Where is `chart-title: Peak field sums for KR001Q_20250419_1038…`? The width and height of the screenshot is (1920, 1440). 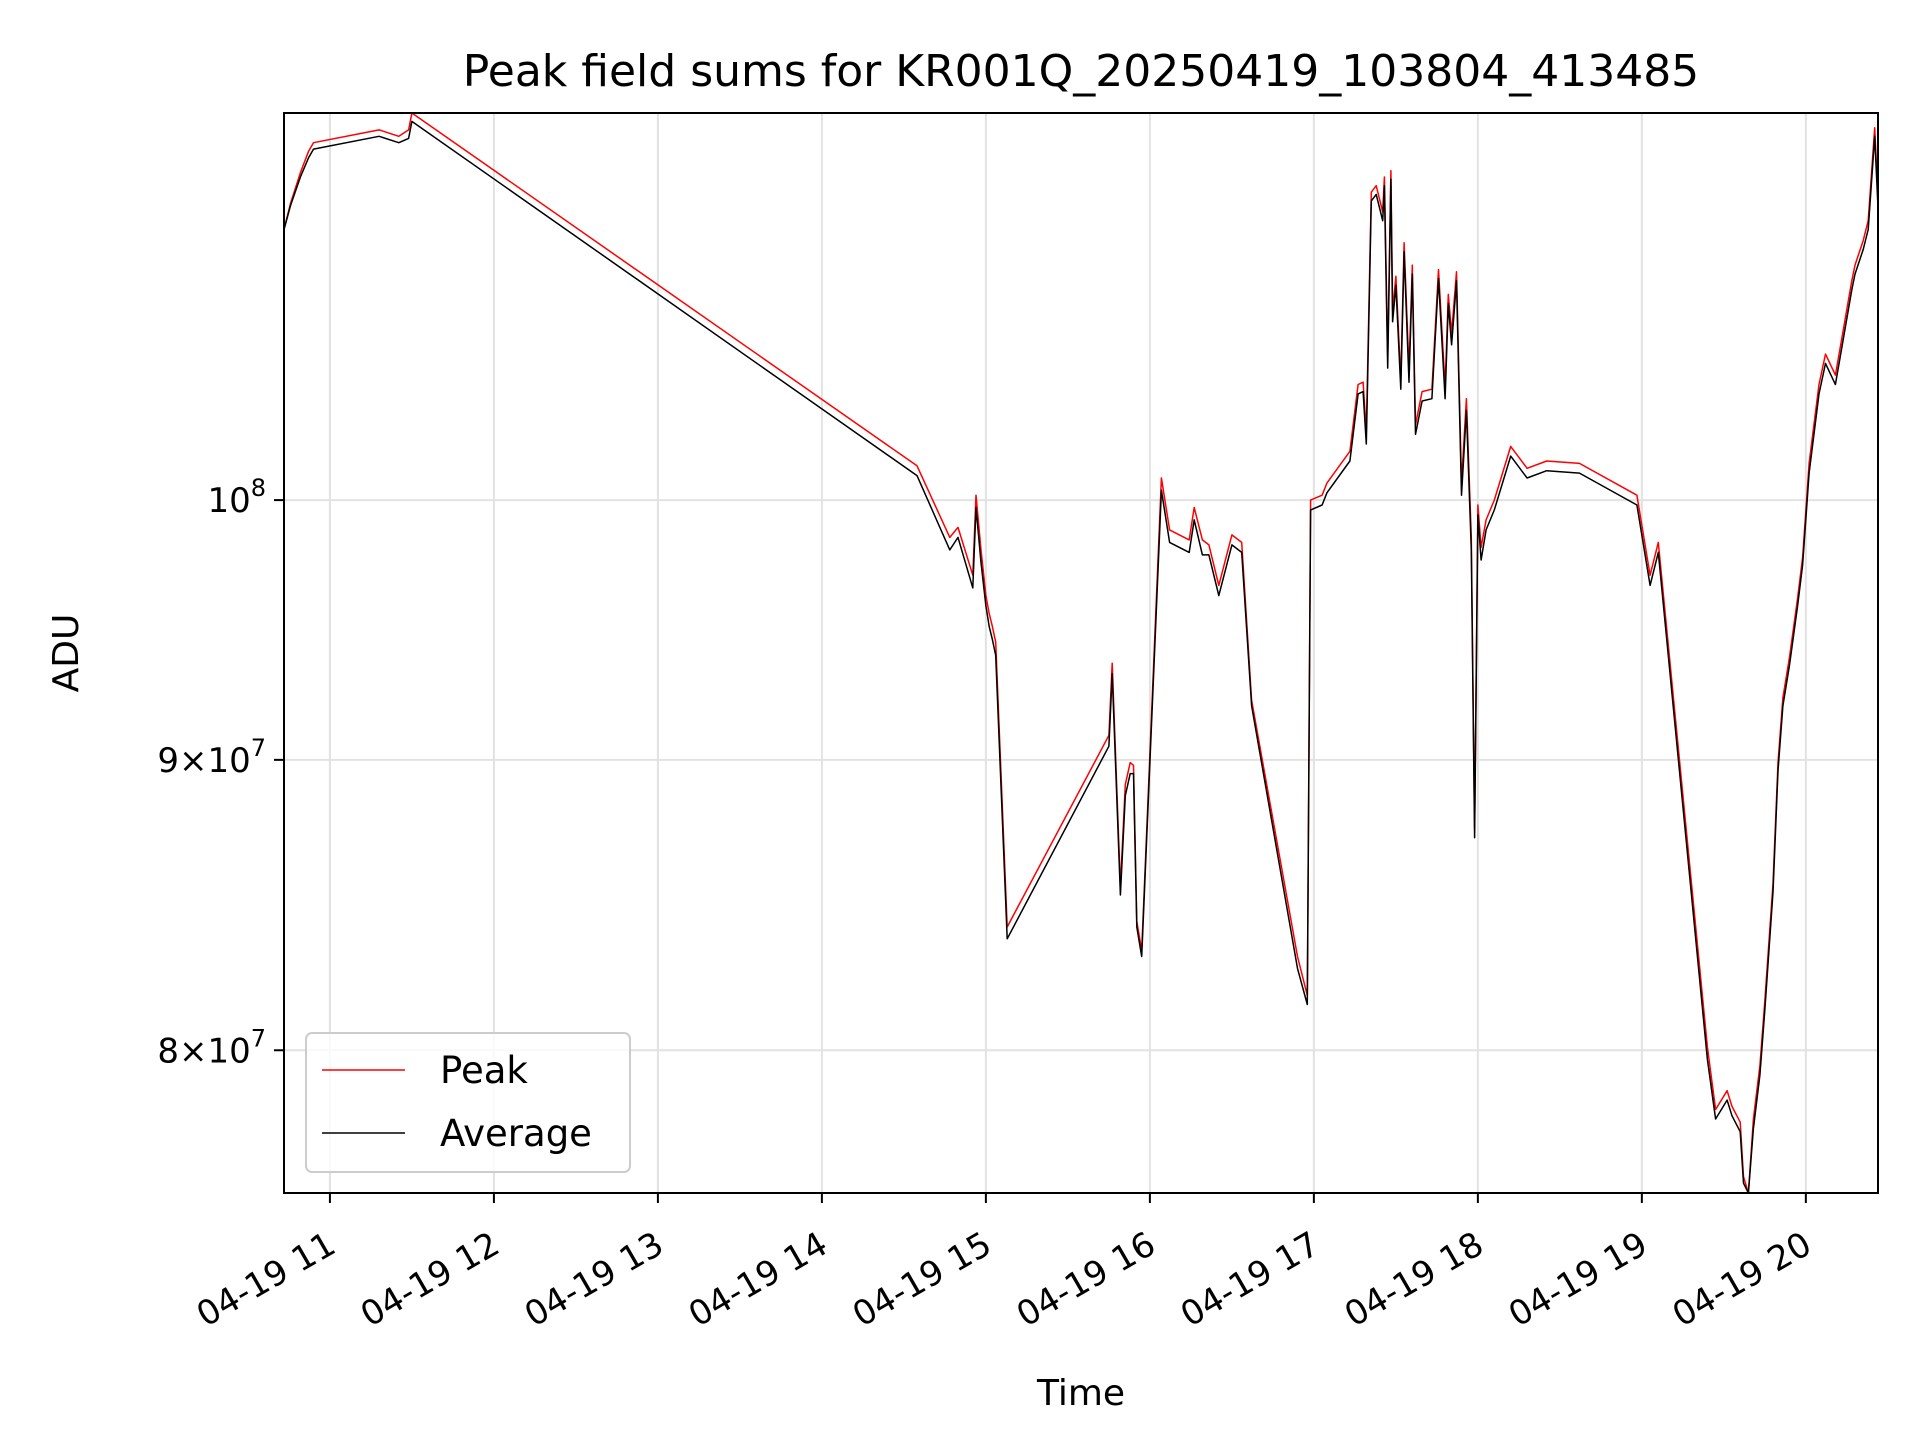 chart-title: Peak field sums for KR001Q_20250419_1038… is located at coordinates (1081, 71).